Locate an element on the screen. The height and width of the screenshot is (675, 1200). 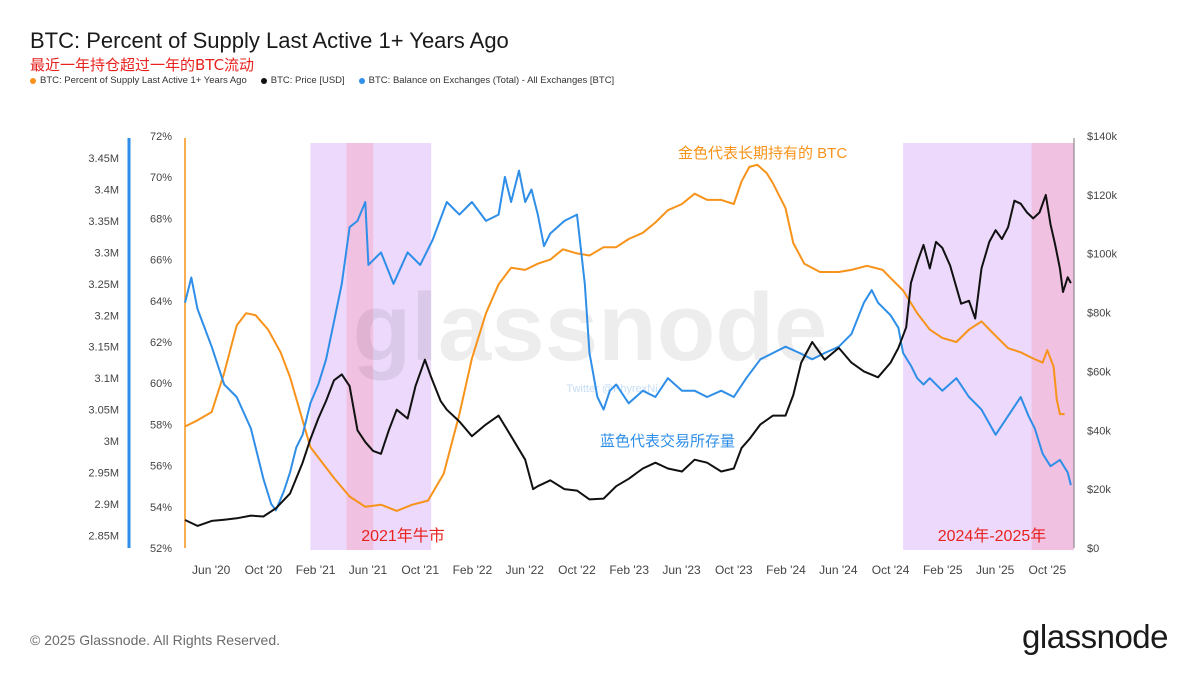
copyright-text: © 2025 Glassnode. All Rights Reserved. is located at coordinates (155, 640).